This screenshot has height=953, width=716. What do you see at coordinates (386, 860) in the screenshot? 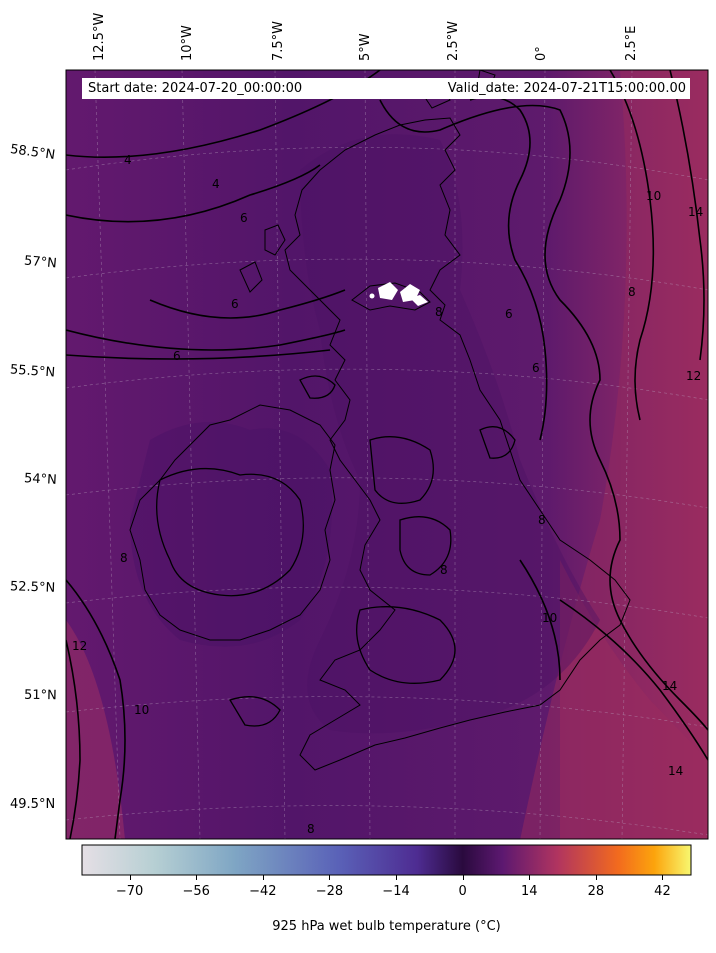
I see `colorbar-gradient` at bounding box center [386, 860].